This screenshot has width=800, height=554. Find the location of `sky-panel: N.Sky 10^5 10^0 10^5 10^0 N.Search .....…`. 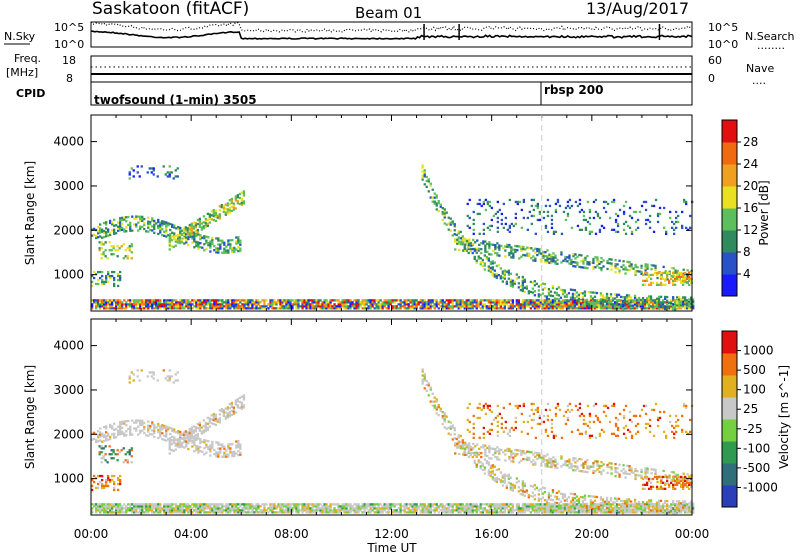

sky-panel: N.Sky 10^5 10^0 10^5 10^0 N.Search .....… is located at coordinates (399, 36).